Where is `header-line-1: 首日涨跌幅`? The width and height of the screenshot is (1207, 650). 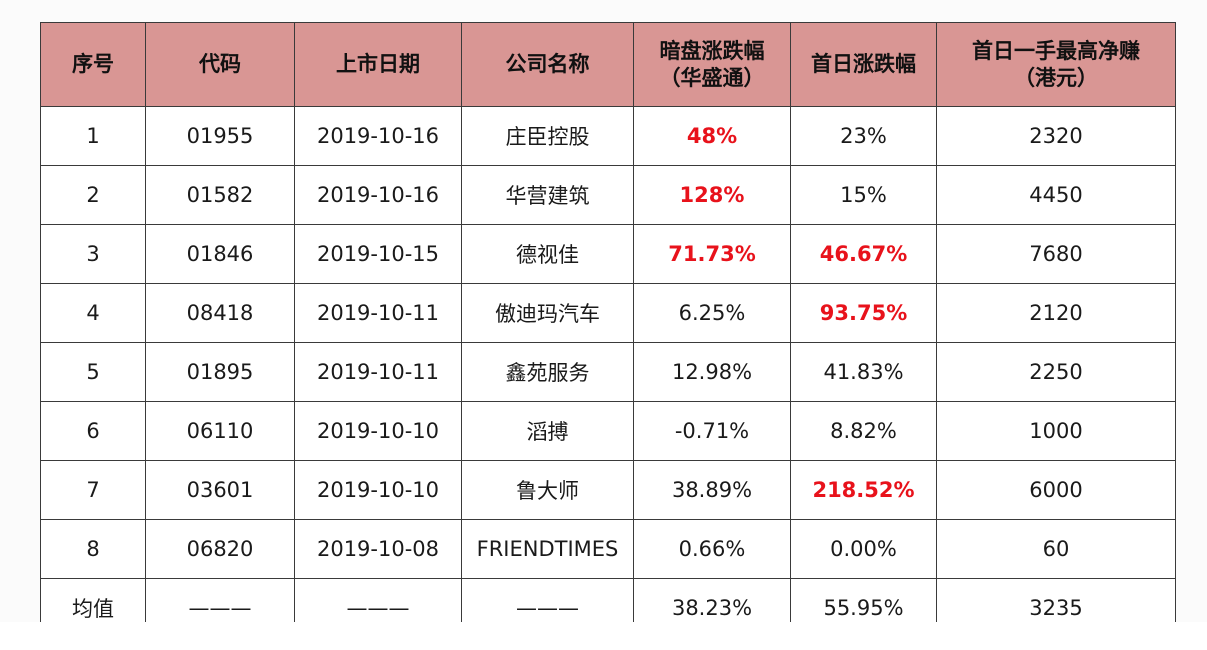 header-line-1: 首日涨跌幅 is located at coordinates (863, 64).